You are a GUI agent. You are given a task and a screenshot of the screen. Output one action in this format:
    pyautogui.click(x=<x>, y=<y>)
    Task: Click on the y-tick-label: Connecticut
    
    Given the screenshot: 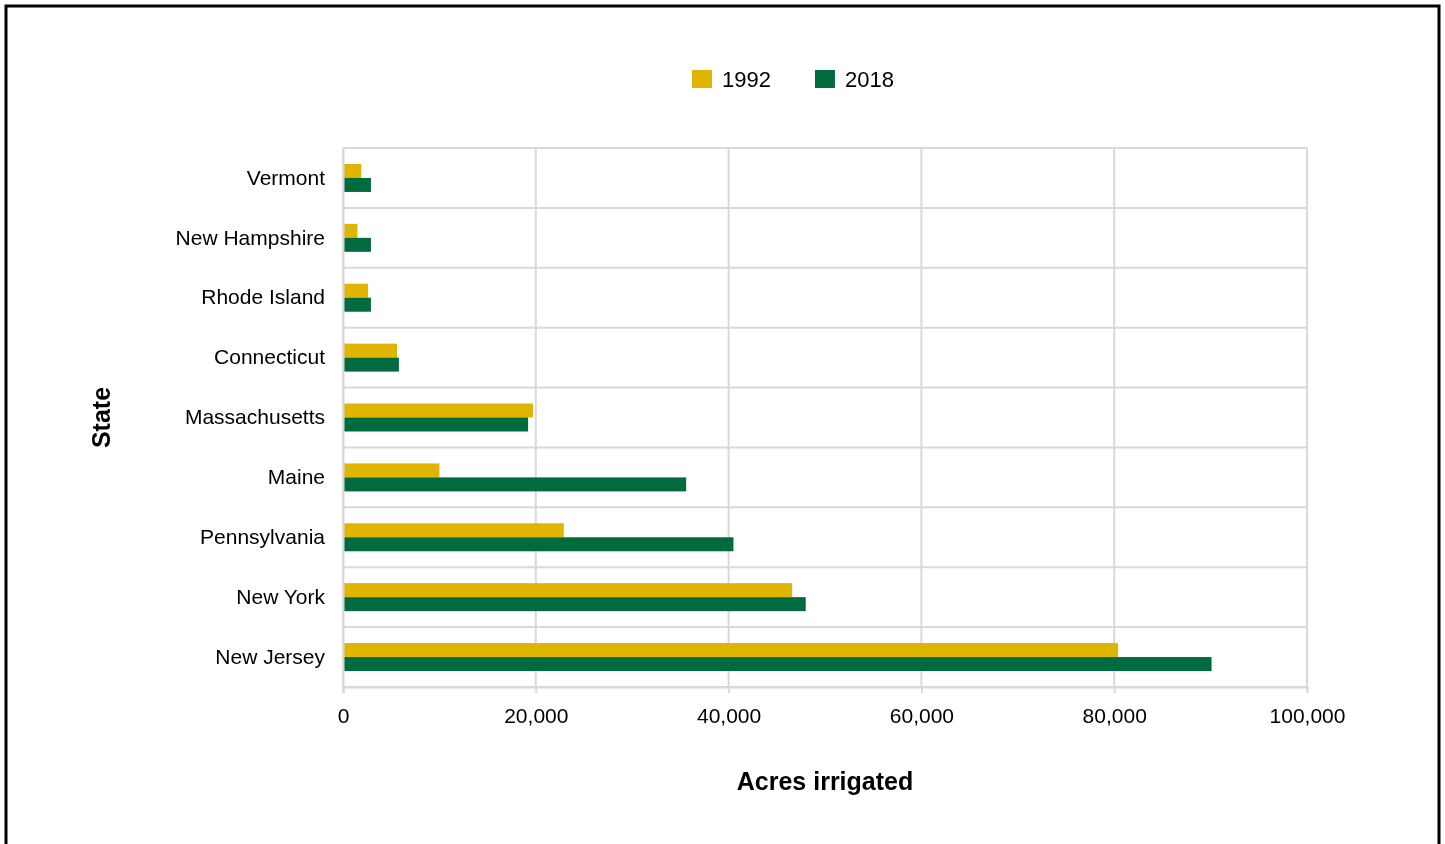 What is the action you would take?
    pyautogui.click(x=270, y=357)
    